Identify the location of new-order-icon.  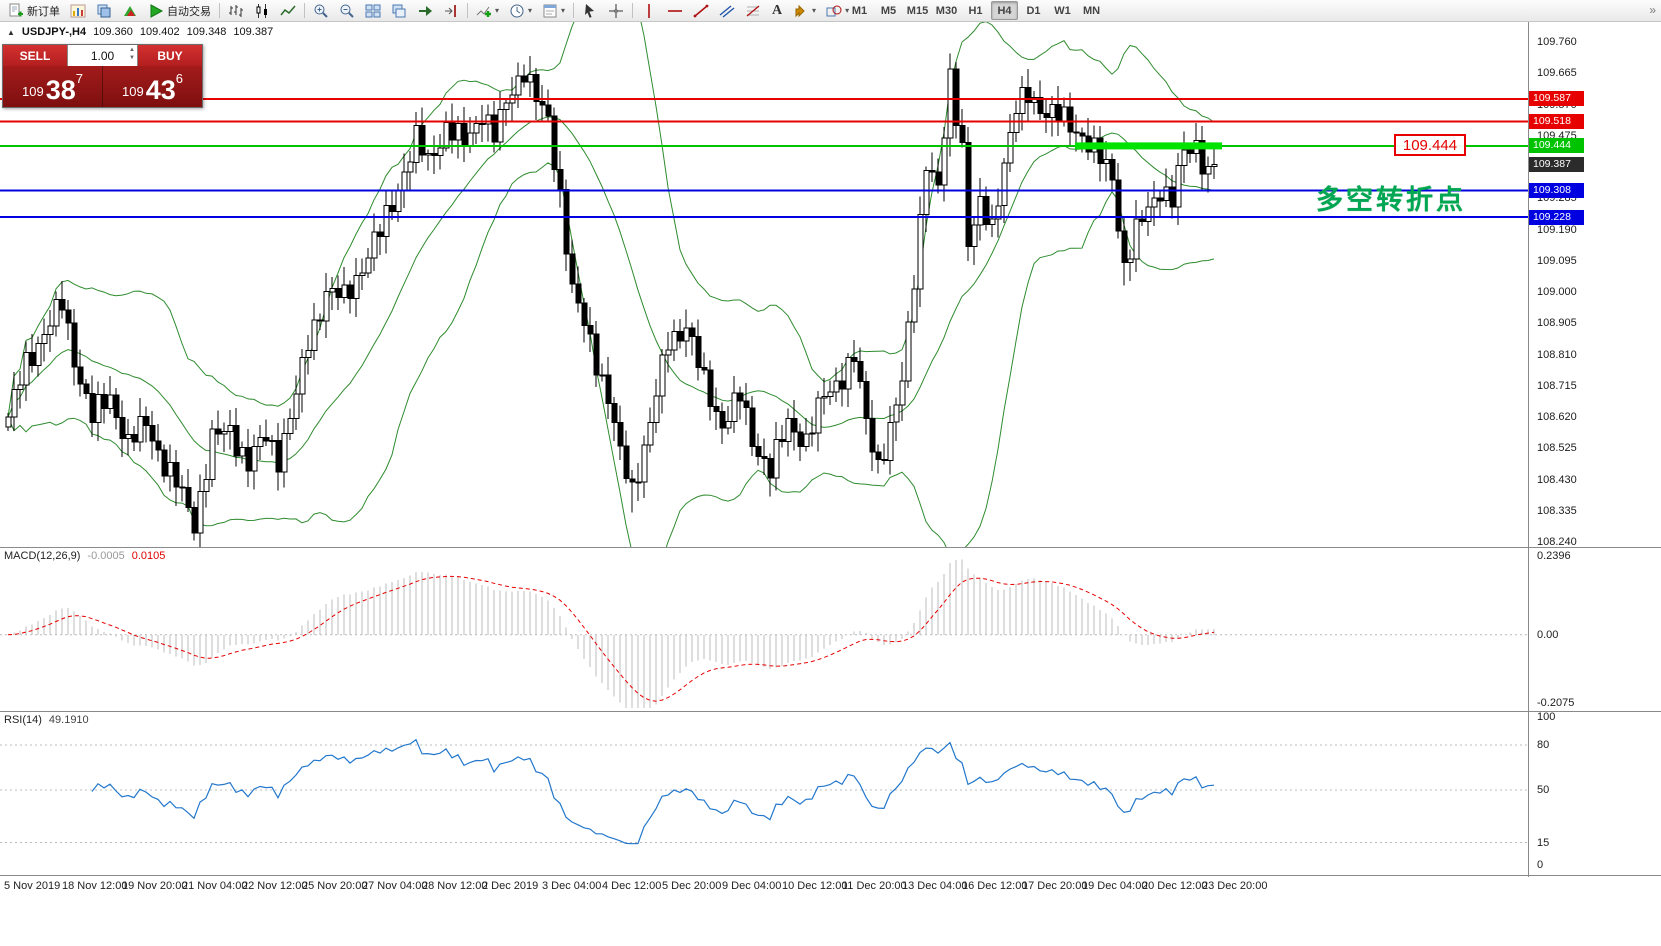
(16, 9).